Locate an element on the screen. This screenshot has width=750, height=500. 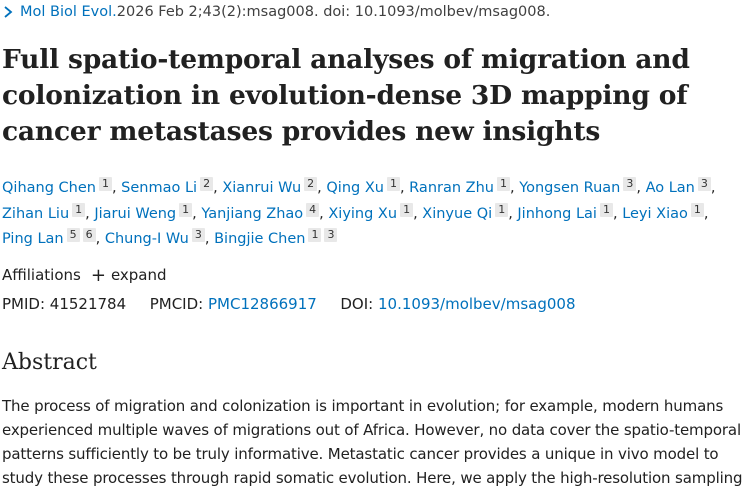
author-item: Ao Lan 3, is located at coordinates (680, 186).